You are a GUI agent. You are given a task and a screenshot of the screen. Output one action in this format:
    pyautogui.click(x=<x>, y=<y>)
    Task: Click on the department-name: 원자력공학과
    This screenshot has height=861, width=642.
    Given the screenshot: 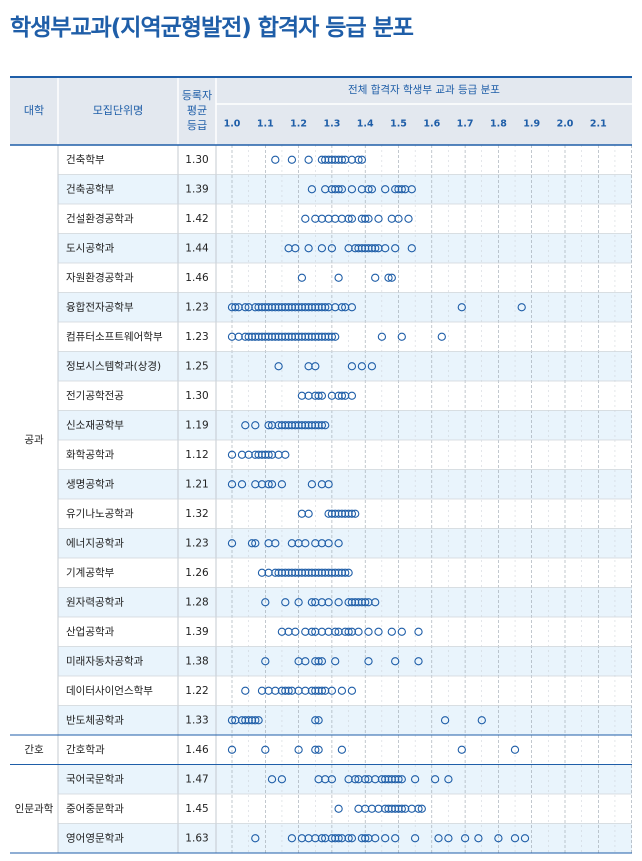 What is the action you would take?
    pyautogui.click(x=95, y=602)
    